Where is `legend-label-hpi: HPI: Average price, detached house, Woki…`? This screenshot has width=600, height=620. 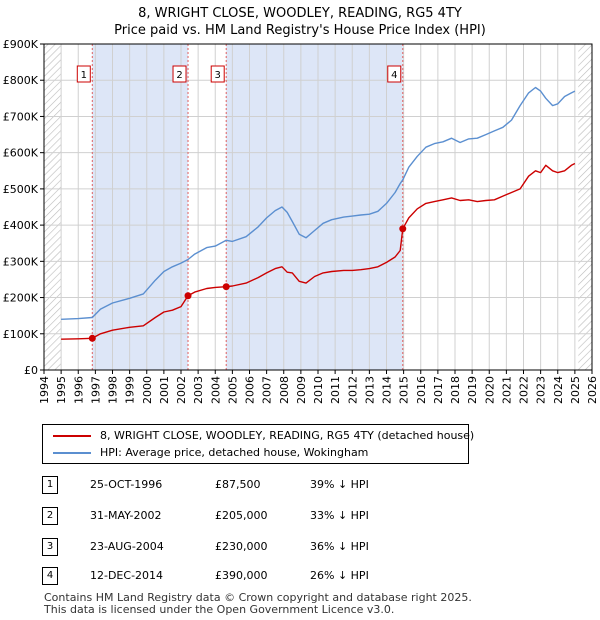 legend-label-hpi: HPI: Average price, detached house, Woki… is located at coordinates (234, 452).